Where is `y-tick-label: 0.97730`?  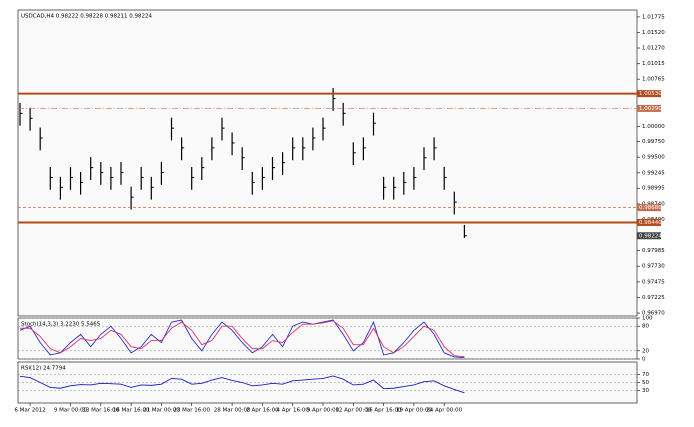
y-tick-label: 0.97730 is located at coordinates (653, 267).